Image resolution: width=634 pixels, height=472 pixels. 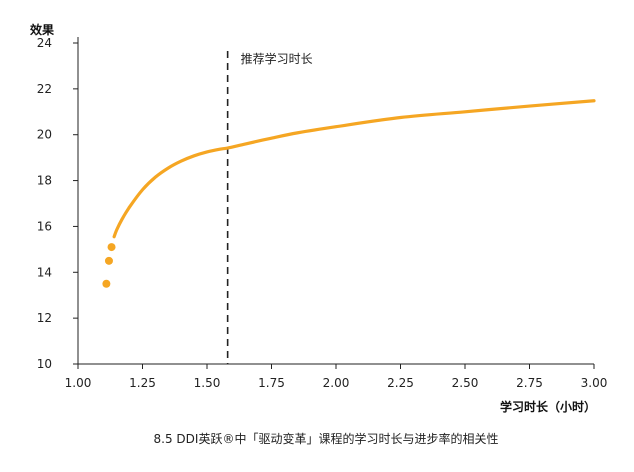 What do you see at coordinates (465, 383) in the screenshot?
I see `x-tick-label: 2.50` at bounding box center [465, 383].